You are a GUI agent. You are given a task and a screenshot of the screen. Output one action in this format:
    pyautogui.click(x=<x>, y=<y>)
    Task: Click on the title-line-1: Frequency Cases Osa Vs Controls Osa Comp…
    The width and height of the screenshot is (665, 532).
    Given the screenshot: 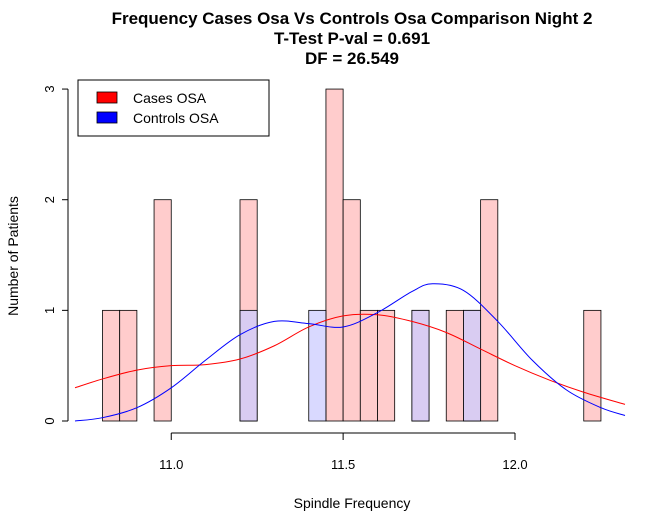 What is the action you would take?
    pyautogui.click(x=352, y=18)
    